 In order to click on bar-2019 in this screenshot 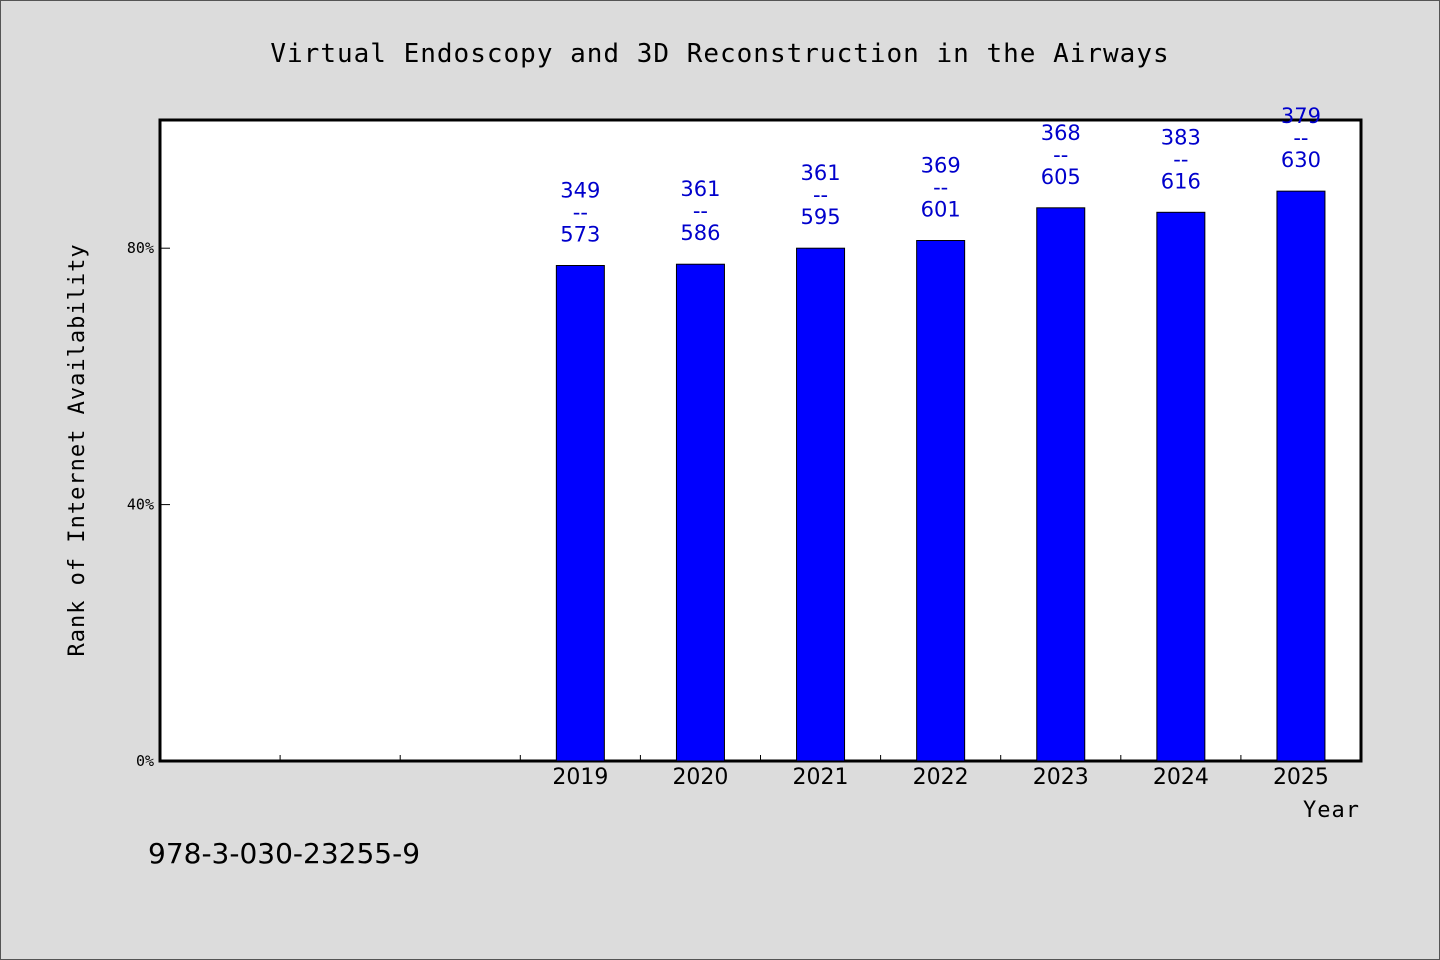, I will do `click(580, 513)`.